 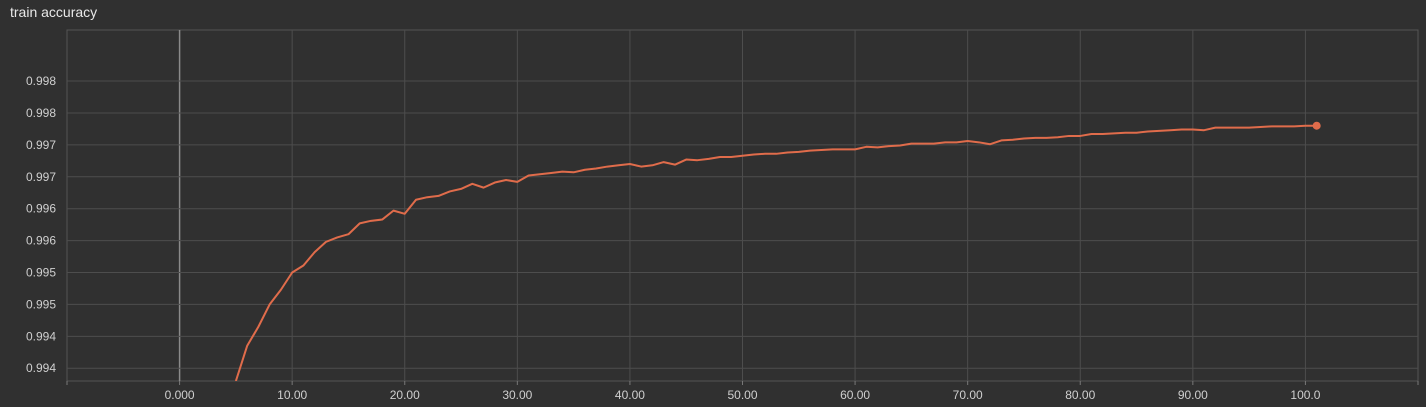 What do you see at coordinates (517, 395) in the screenshot?
I see `x-tick-label: 30.00` at bounding box center [517, 395].